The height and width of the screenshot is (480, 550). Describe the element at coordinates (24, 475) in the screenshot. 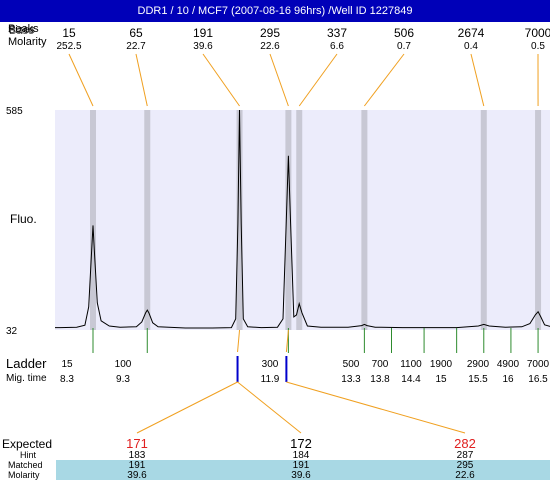

I see `molarity-bottom-label: Molarity` at that location.